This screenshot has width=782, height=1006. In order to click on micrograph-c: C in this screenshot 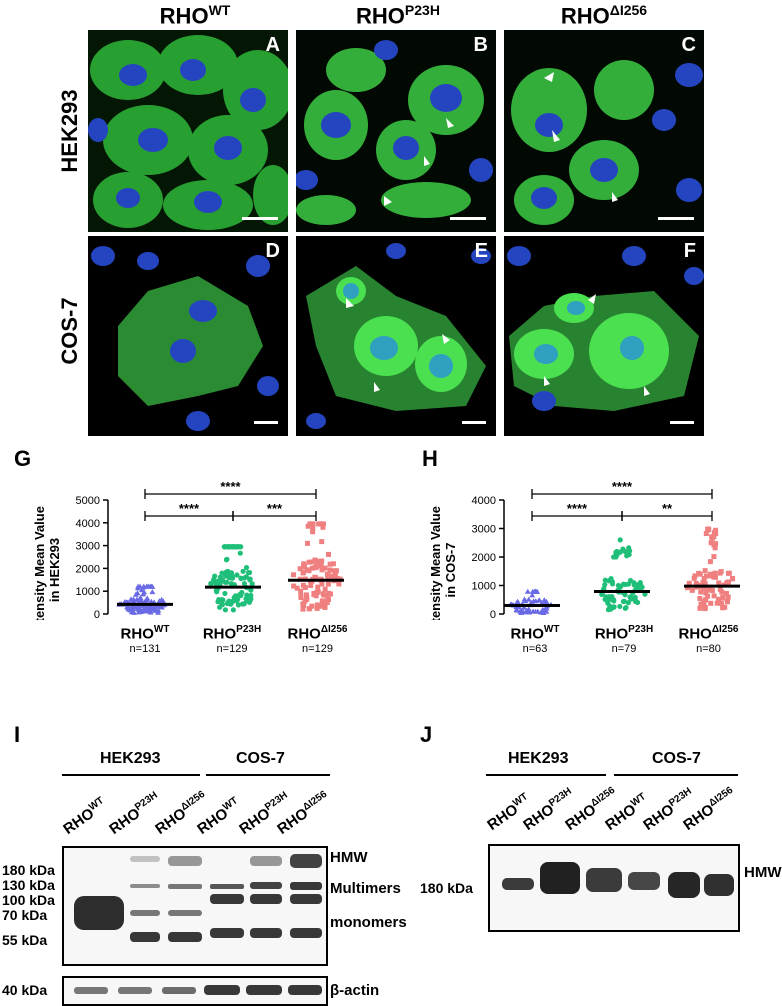, I will do `click(604, 131)`.